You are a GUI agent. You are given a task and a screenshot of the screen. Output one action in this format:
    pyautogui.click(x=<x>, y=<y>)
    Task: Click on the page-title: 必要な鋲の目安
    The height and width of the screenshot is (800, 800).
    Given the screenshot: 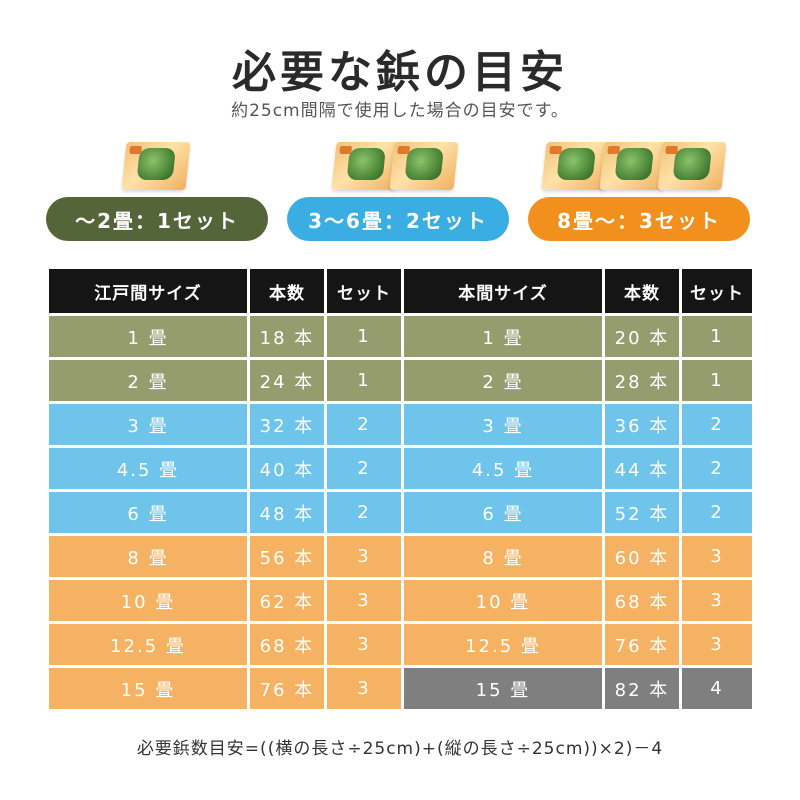 What is the action you would take?
    pyautogui.click(x=400, y=72)
    